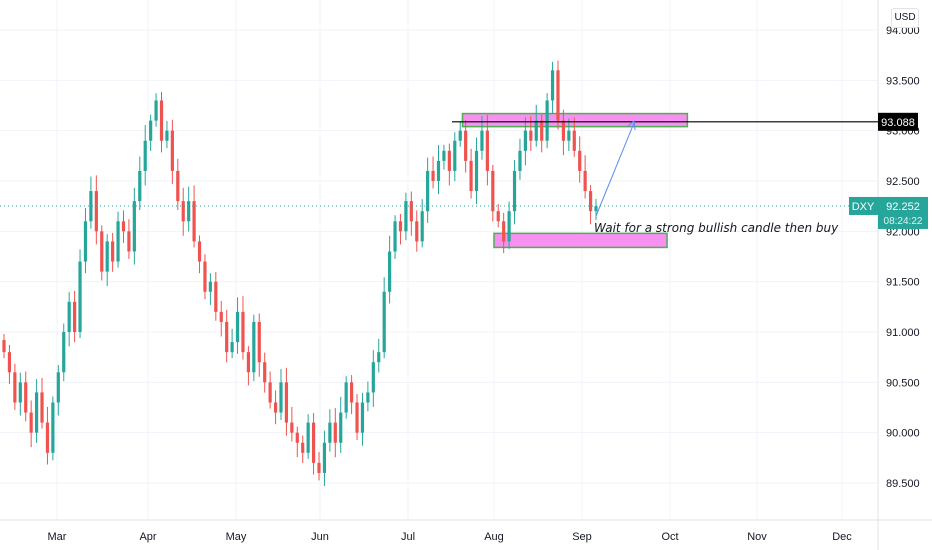 The image size is (932, 550). What do you see at coordinates (320, 537) in the screenshot?
I see `x-tick-label: Jun` at bounding box center [320, 537].